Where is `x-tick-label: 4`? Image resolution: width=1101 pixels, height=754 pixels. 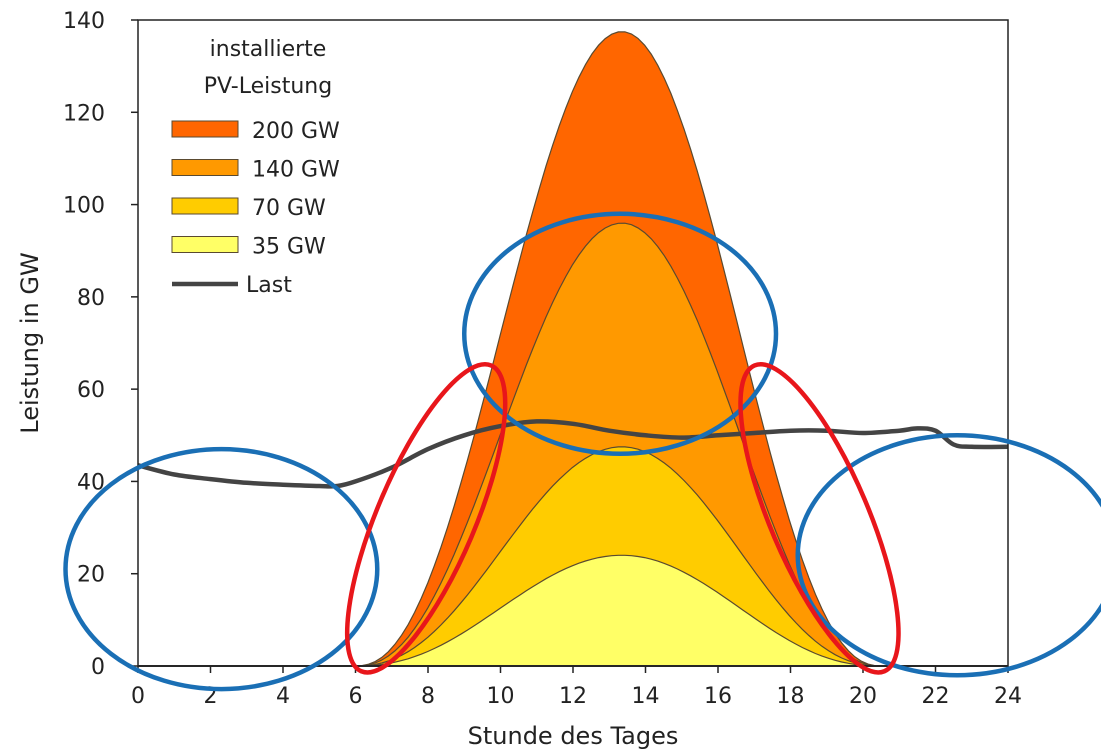
x-tick-label: 4 is located at coordinates (283, 696).